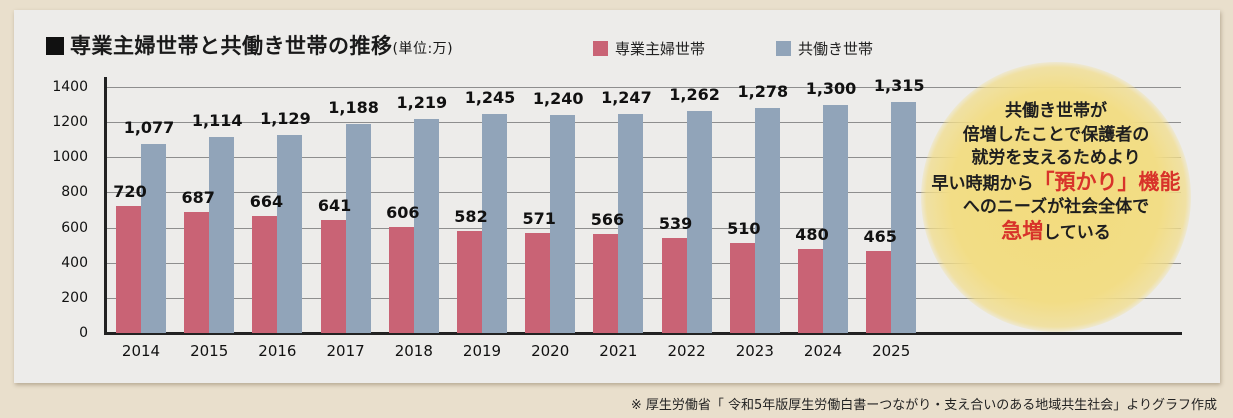  What do you see at coordinates (607, 219) in the screenshot?
I see `value-label-housewife: 566` at bounding box center [607, 219].